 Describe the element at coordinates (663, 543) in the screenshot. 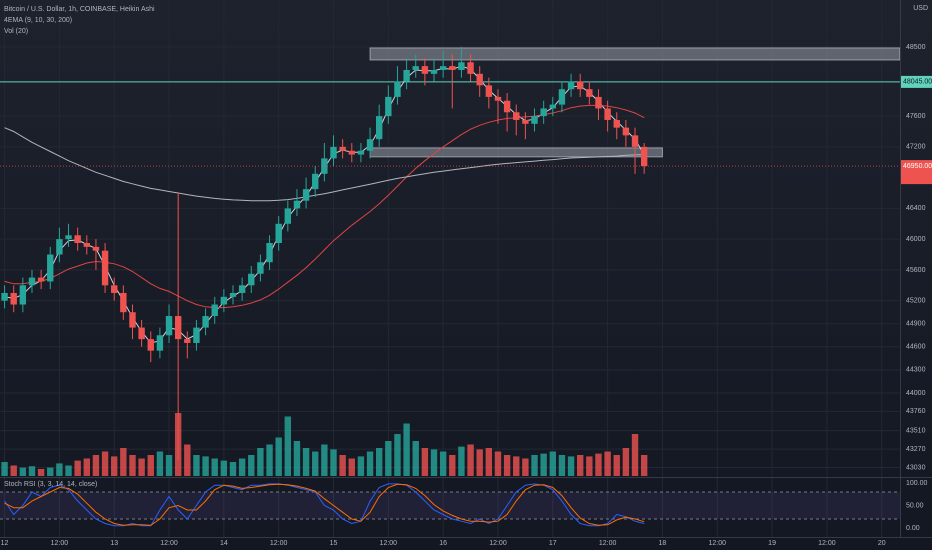

I see `x-tick-label: 18` at that location.